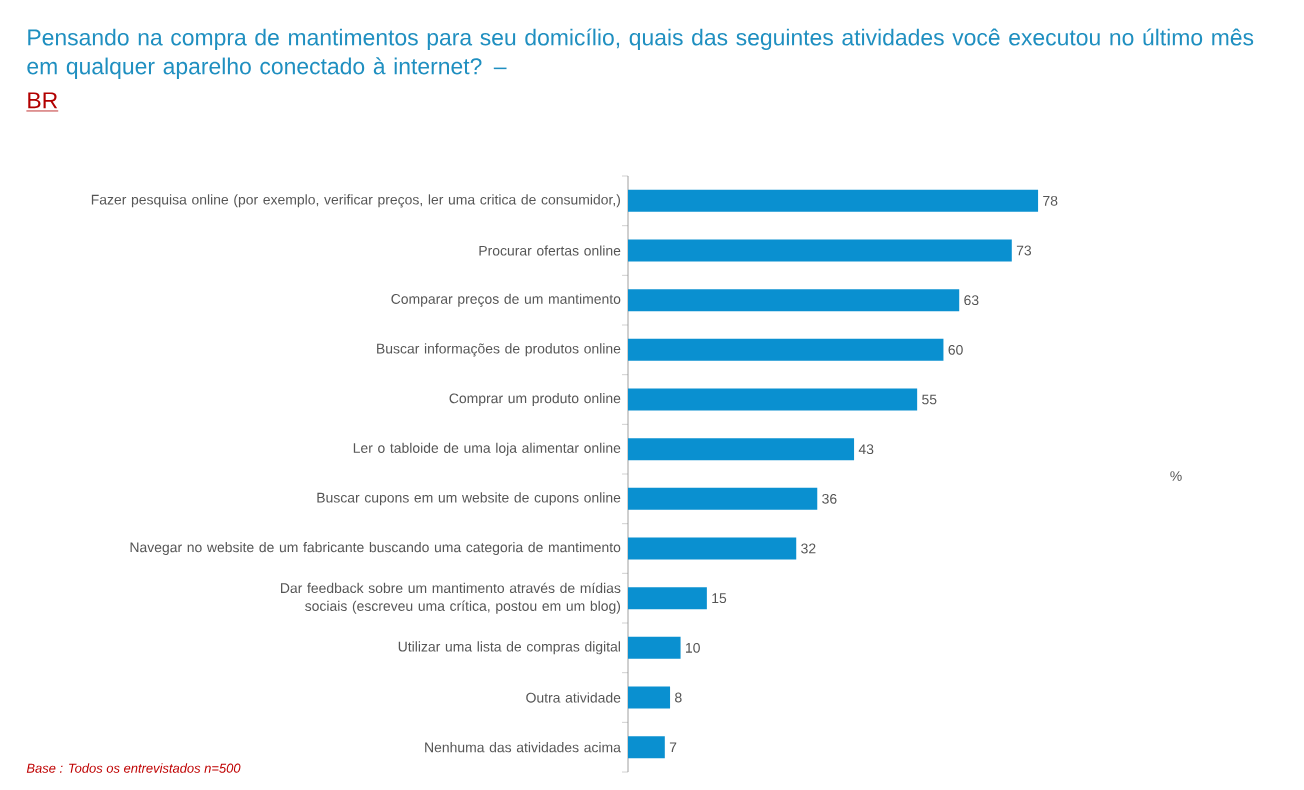 This screenshot has width=1304, height=790. Describe the element at coordinates (43, 100) in the screenshot. I see `text: BR` at that location.